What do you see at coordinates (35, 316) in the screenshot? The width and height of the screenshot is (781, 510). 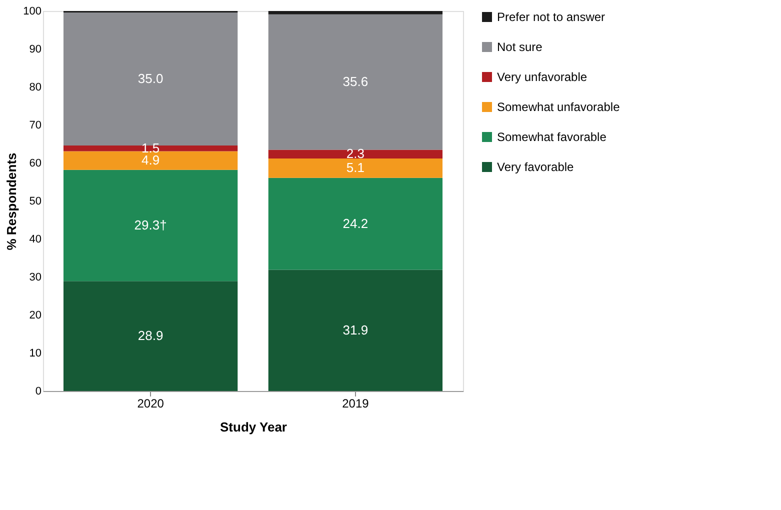 I see `y-tick-label: 20` at bounding box center [35, 316].